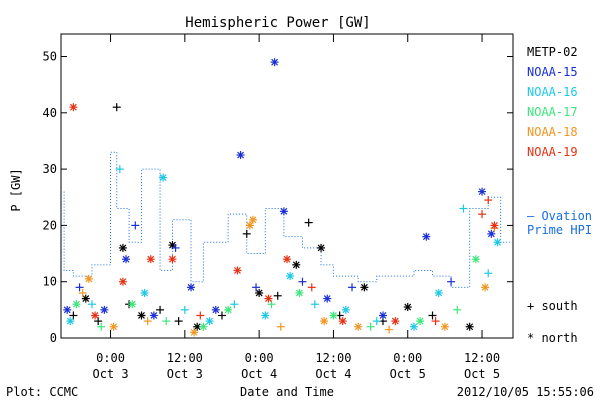  Describe the element at coordinates (50, 225) in the screenshot. I see `y-tick-label: 20` at that location.